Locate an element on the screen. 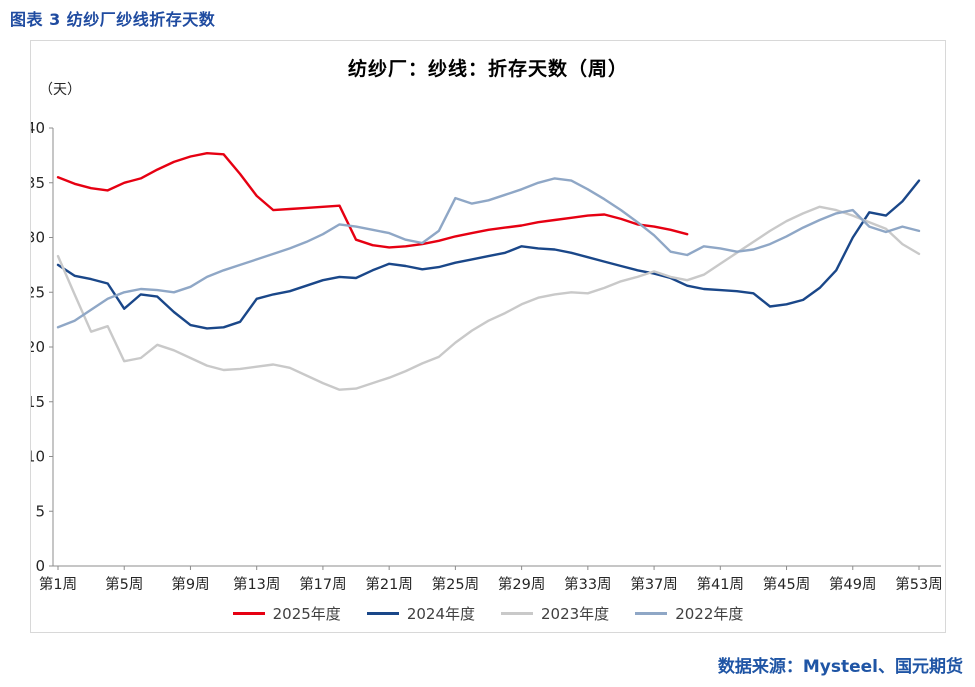  legend-item-2024年度: 2024年度 is located at coordinates (420, 613).